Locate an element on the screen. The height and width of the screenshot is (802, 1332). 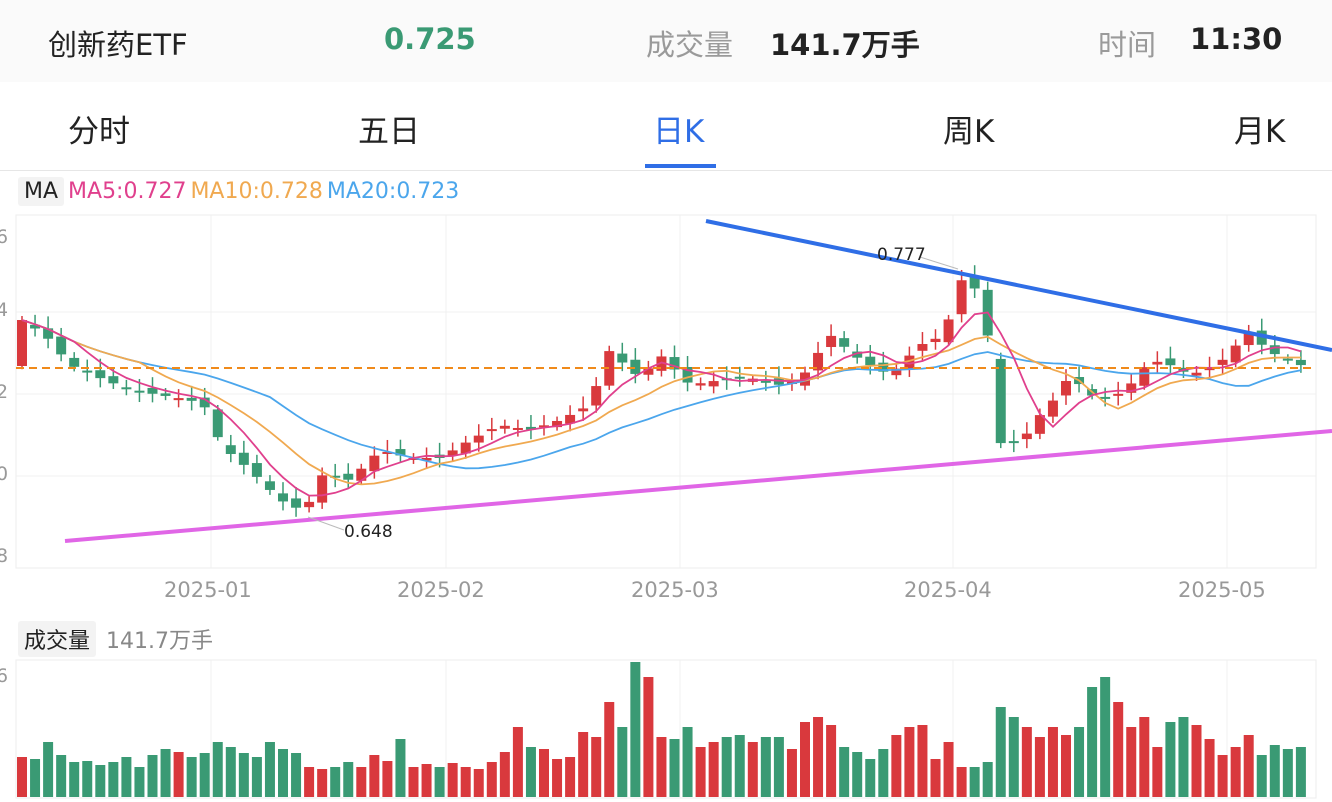
high-label: 0.777 is located at coordinates (901, 255).